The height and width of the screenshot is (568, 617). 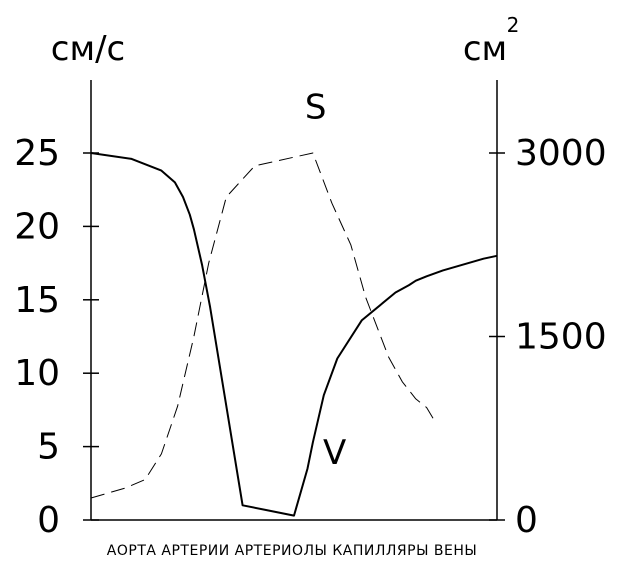 What do you see at coordinates (37, 373) in the screenshot?
I see `left-tick-label: 10` at bounding box center [37, 373].